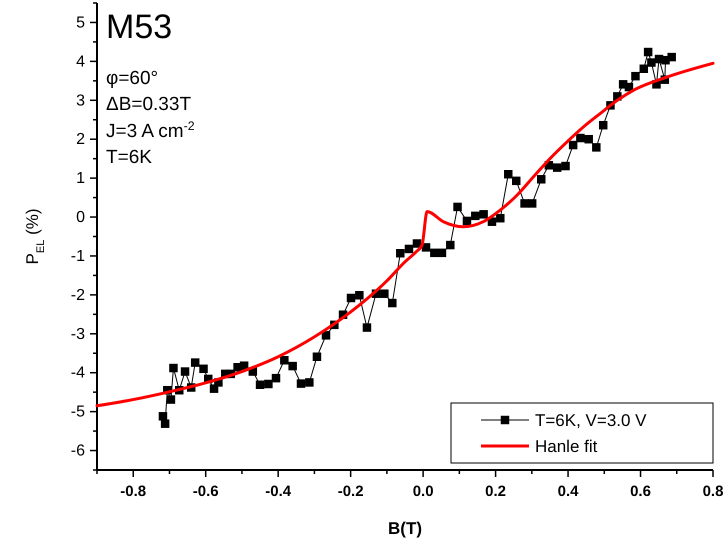 Image resolution: width=725 pixels, height=543 pixels. Describe the element at coordinates (81, 101) in the screenshot. I see `y-tick-label: 3` at that location.